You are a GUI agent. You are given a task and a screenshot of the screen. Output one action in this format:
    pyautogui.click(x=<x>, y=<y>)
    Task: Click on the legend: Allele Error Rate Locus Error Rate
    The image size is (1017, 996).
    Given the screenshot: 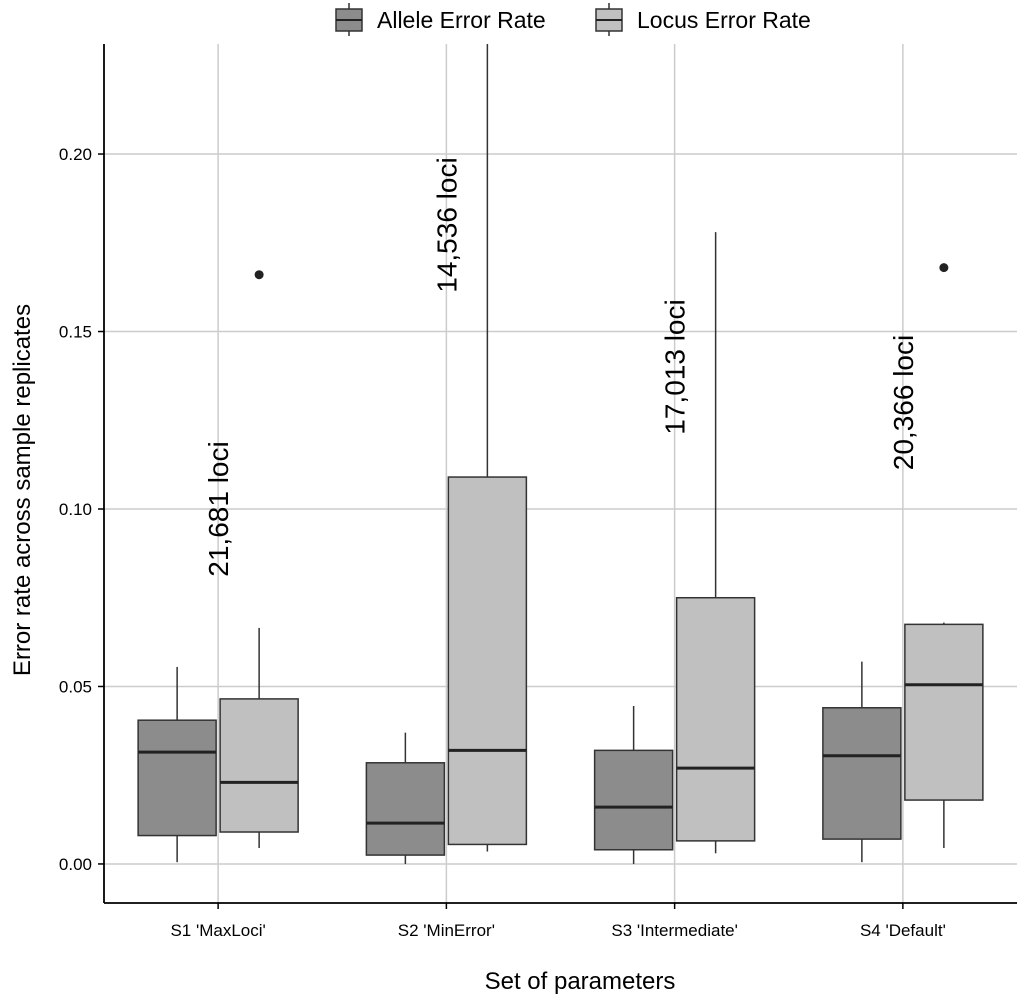 What is the action you would take?
    pyautogui.click(x=573, y=19)
    